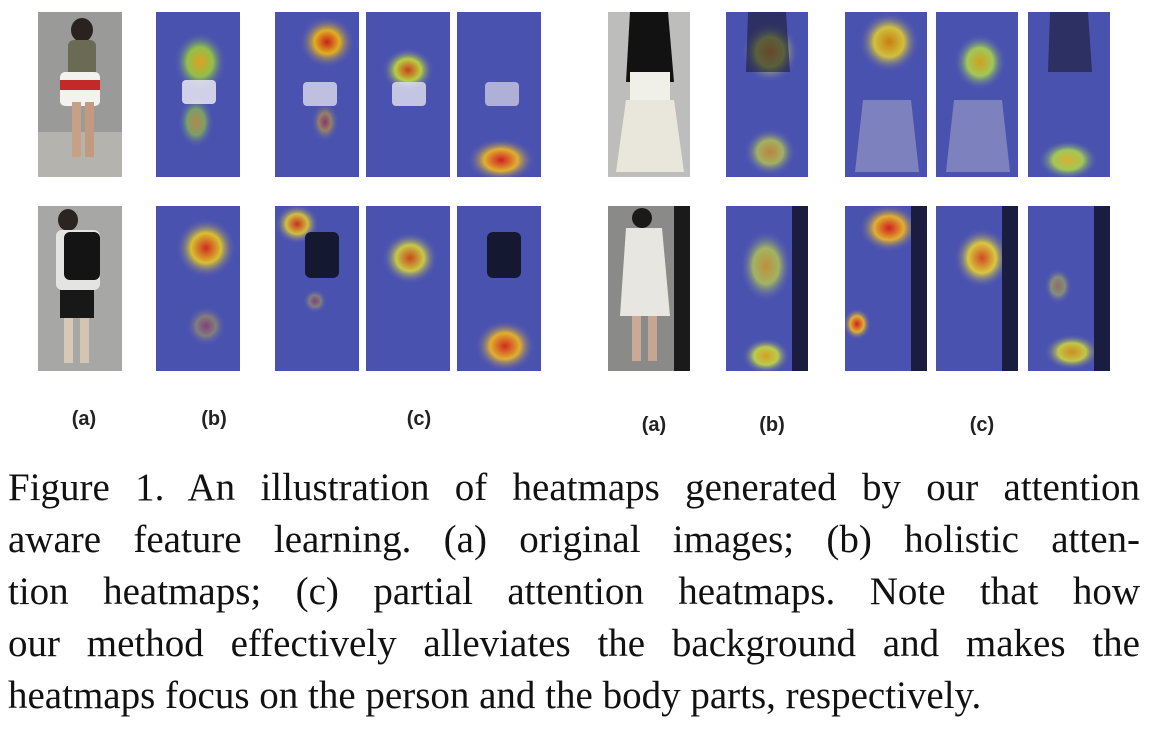 The width and height of the screenshot is (1152, 732). I want to click on left-row2-original-image, so click(80, 288).